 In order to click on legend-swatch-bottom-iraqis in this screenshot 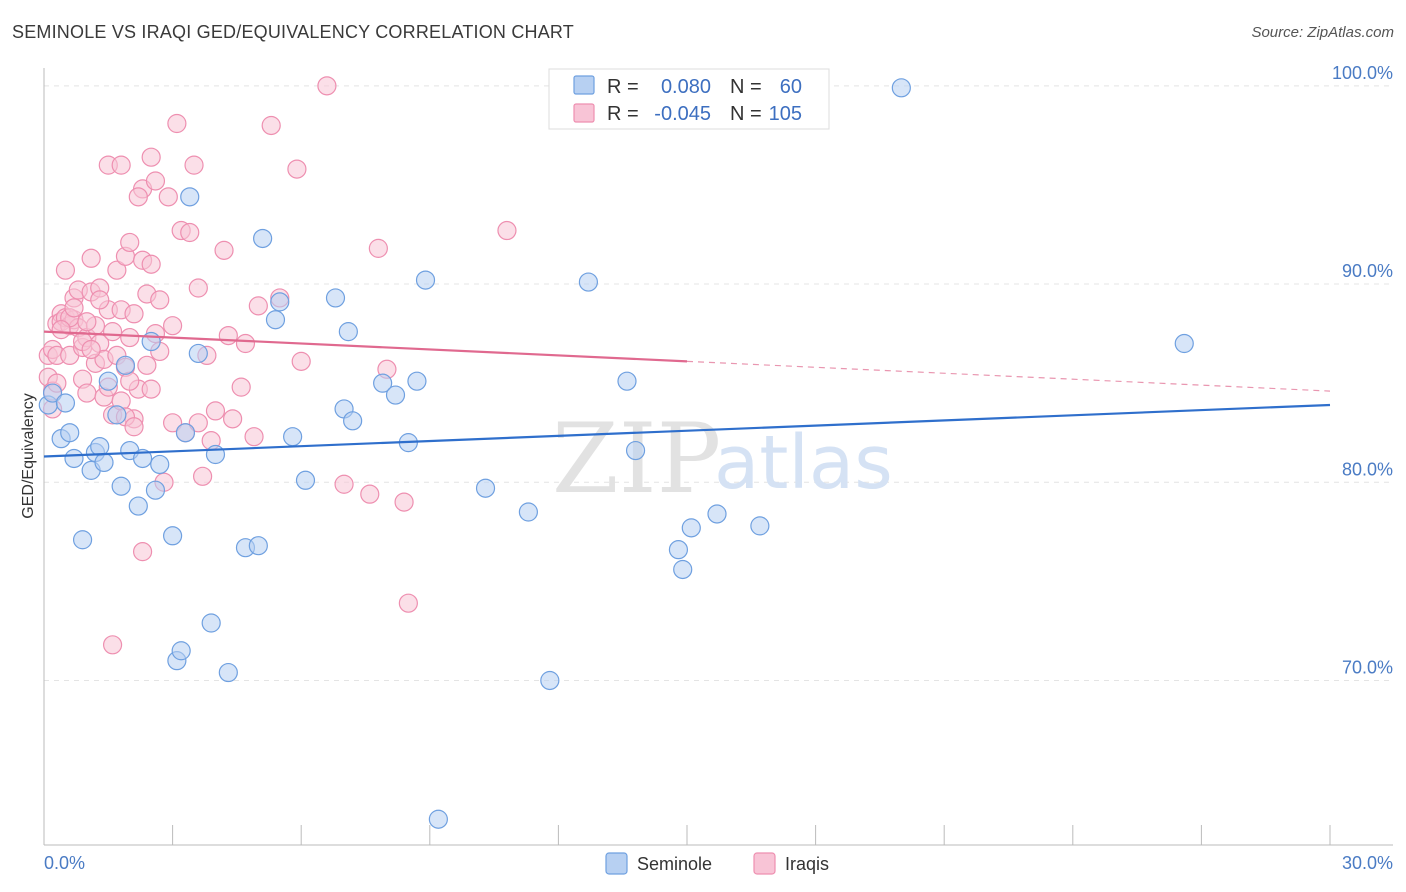, I will do `click(764, 863)`.